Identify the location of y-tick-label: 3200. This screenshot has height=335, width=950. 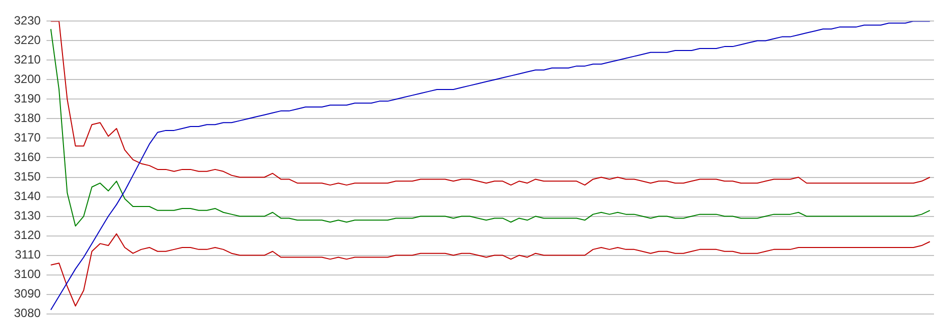
(28, 79).